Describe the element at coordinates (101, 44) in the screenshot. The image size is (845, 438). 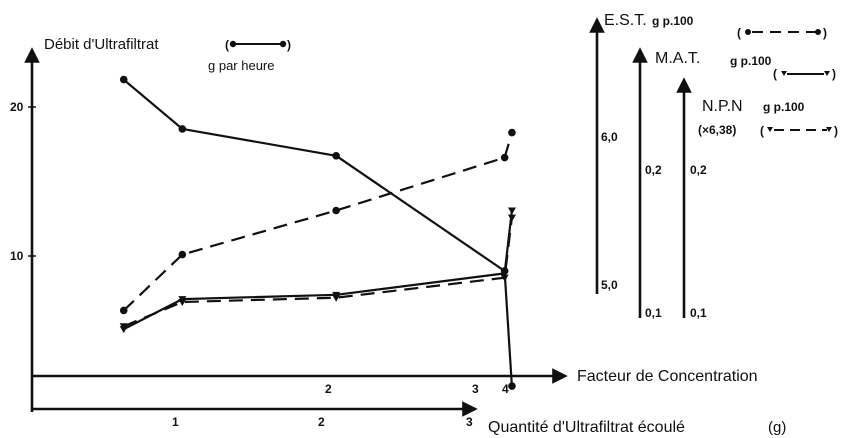
I see `y-axis-left-title: Débit d'Ultrafiltrat` at that location.